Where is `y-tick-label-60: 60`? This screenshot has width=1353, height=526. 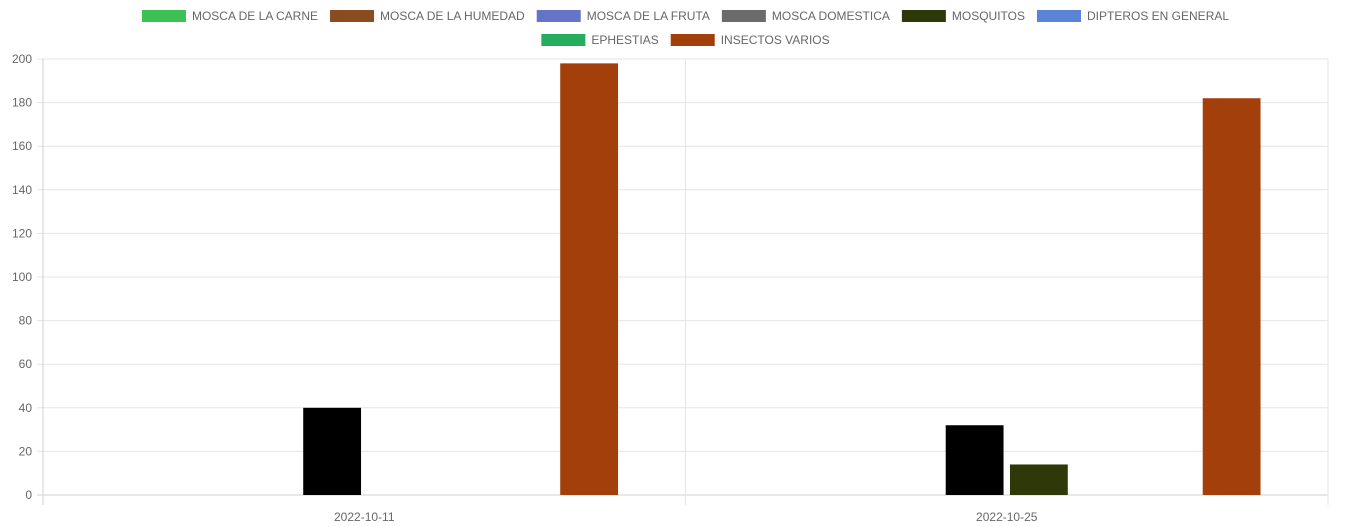 y-tick-label-60: 60 is located at coordinates (26, 364).